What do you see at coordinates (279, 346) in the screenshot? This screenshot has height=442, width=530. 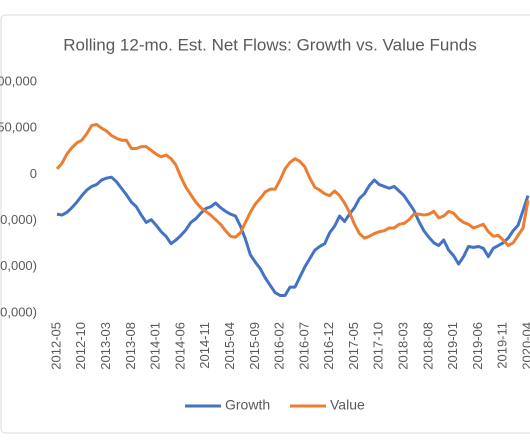 I see `x-tick-label: 2016-02` at bounding box center [279, 346].